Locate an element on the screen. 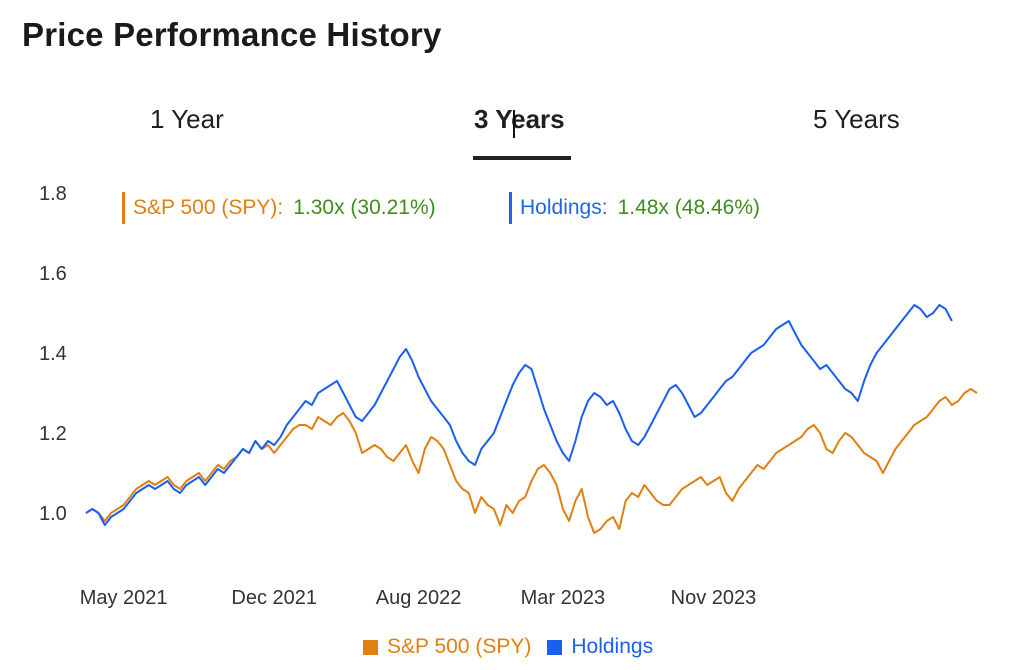 This screenshot has height=670, width=1024. y-tick-label: 1.8 is located at coordinates (53, 194).